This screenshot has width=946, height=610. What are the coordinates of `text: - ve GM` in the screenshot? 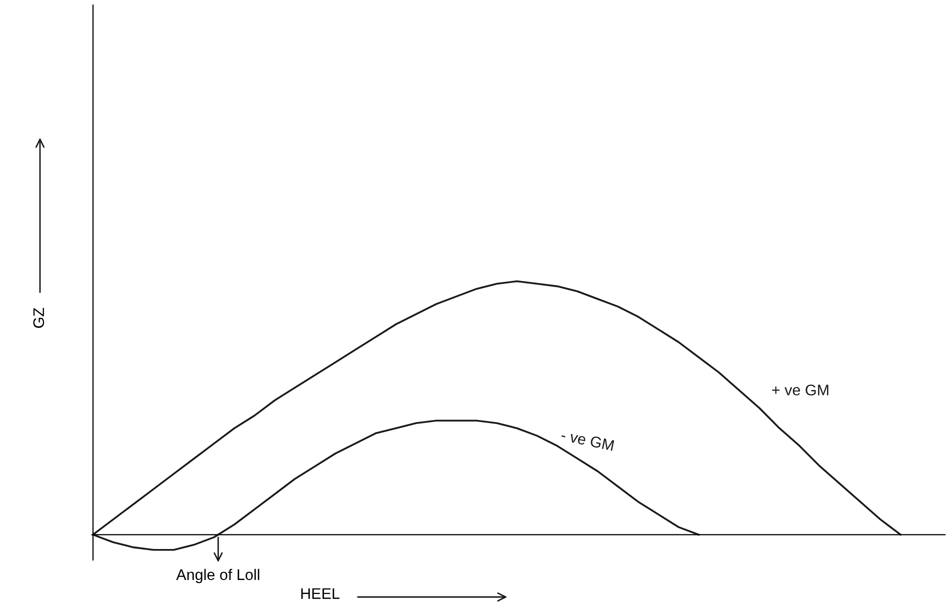 It's located at (587, 440).